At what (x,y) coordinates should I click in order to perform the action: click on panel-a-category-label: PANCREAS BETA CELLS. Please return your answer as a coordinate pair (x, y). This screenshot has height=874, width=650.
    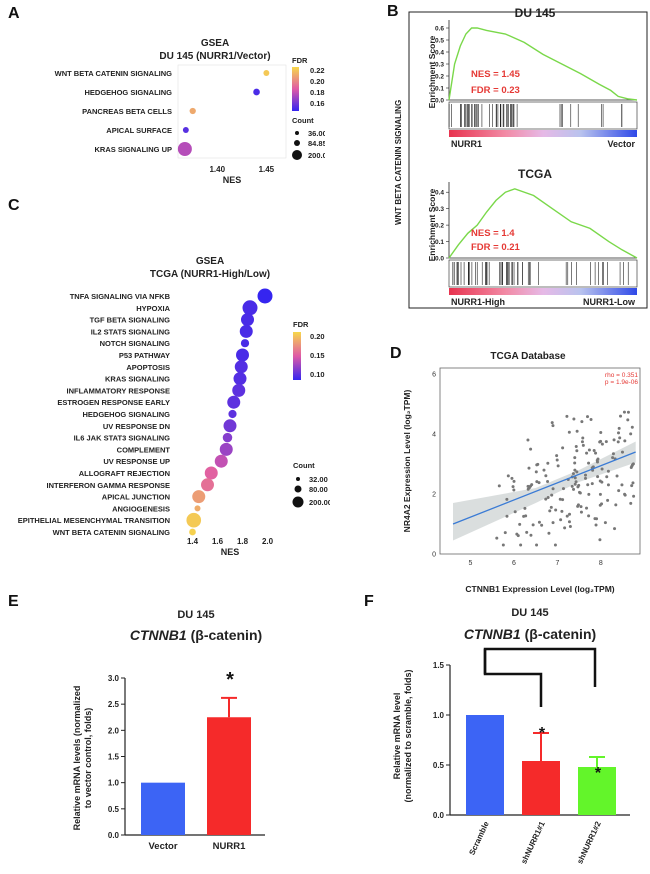
    Looking at the image, I should click on (127, 111).